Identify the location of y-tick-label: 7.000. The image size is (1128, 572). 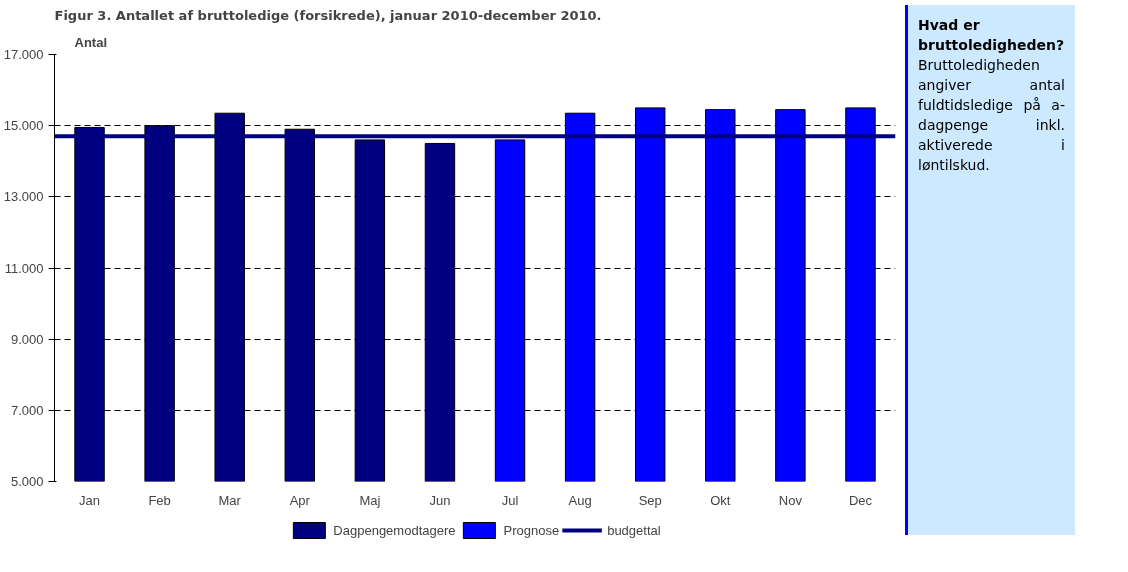
(27, 410).